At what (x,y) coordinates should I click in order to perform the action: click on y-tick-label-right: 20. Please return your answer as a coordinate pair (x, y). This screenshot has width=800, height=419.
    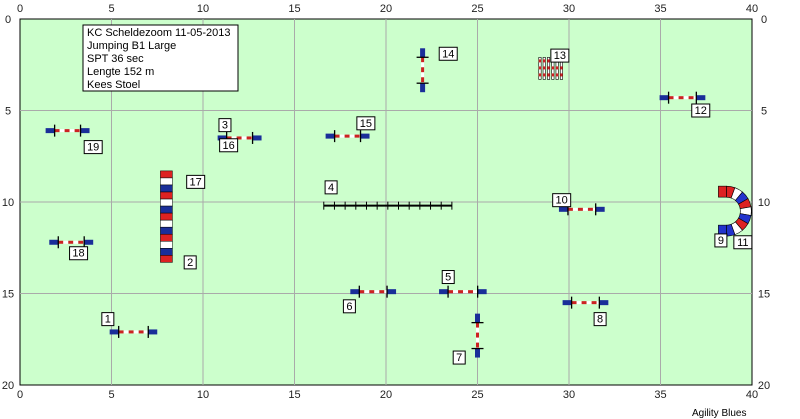
    Looking at the image, I should click on (764, 386).